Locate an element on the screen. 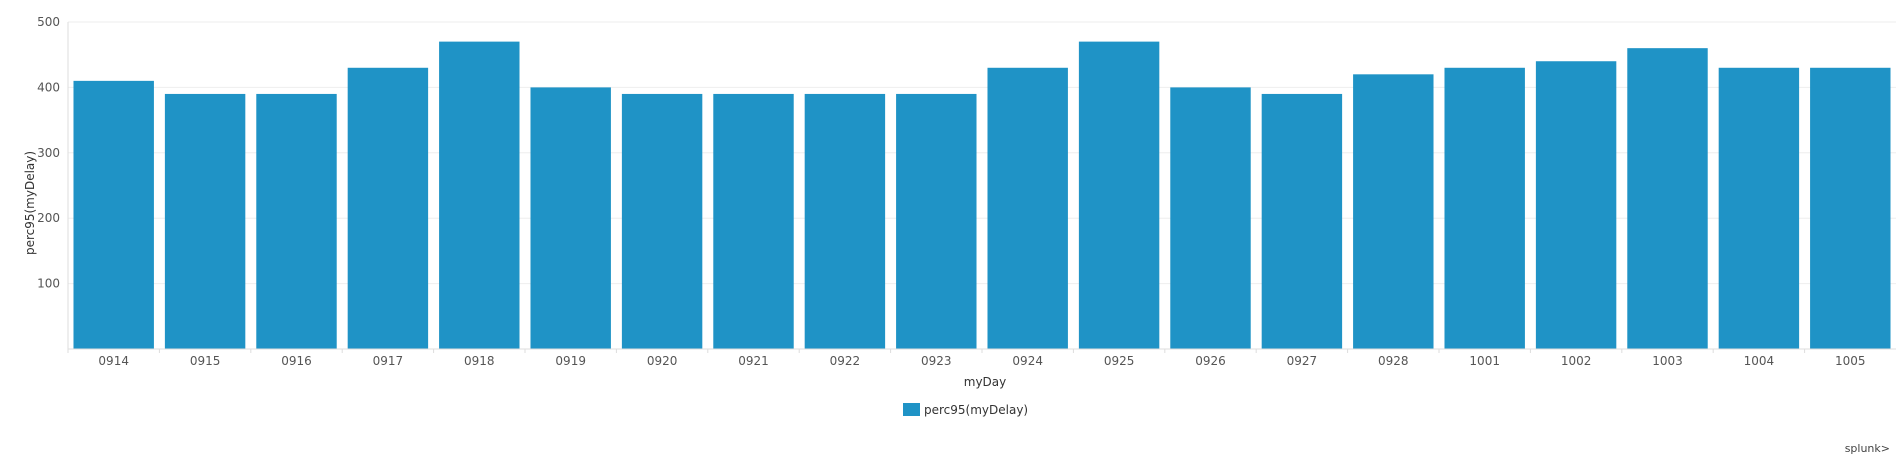  y-tick-label: 300 is located at coordinates (48, 153).